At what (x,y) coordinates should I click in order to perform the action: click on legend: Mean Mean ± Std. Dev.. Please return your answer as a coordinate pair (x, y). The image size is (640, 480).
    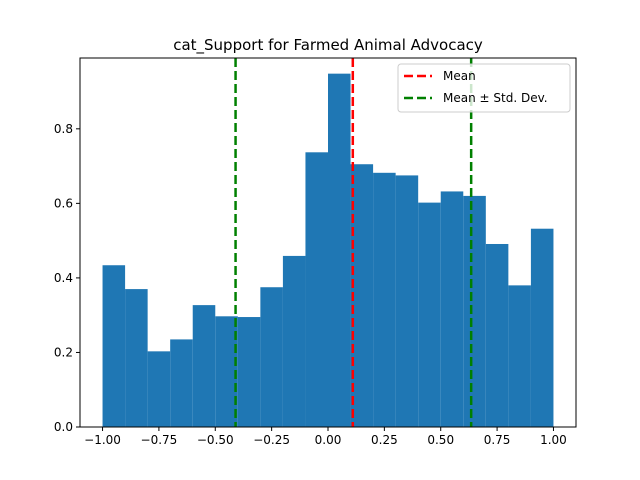
    Looking at the image, I should click on (484, 88).